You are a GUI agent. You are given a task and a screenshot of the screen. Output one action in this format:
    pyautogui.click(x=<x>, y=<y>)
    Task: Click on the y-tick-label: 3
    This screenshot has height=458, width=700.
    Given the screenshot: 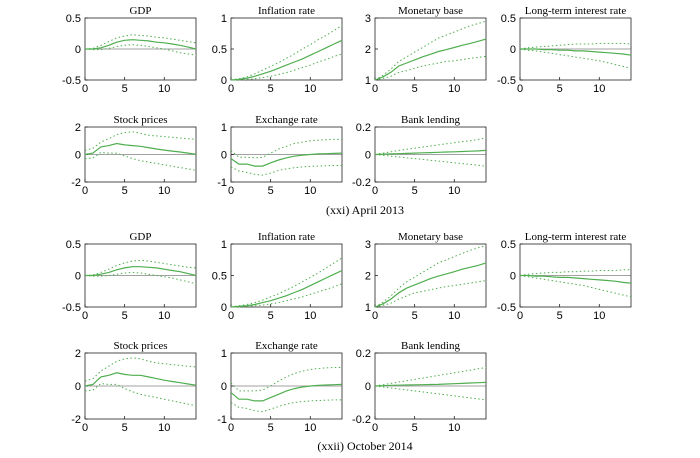 What is the action you would take?
    pyautogui.click(x=368, y=19)
    